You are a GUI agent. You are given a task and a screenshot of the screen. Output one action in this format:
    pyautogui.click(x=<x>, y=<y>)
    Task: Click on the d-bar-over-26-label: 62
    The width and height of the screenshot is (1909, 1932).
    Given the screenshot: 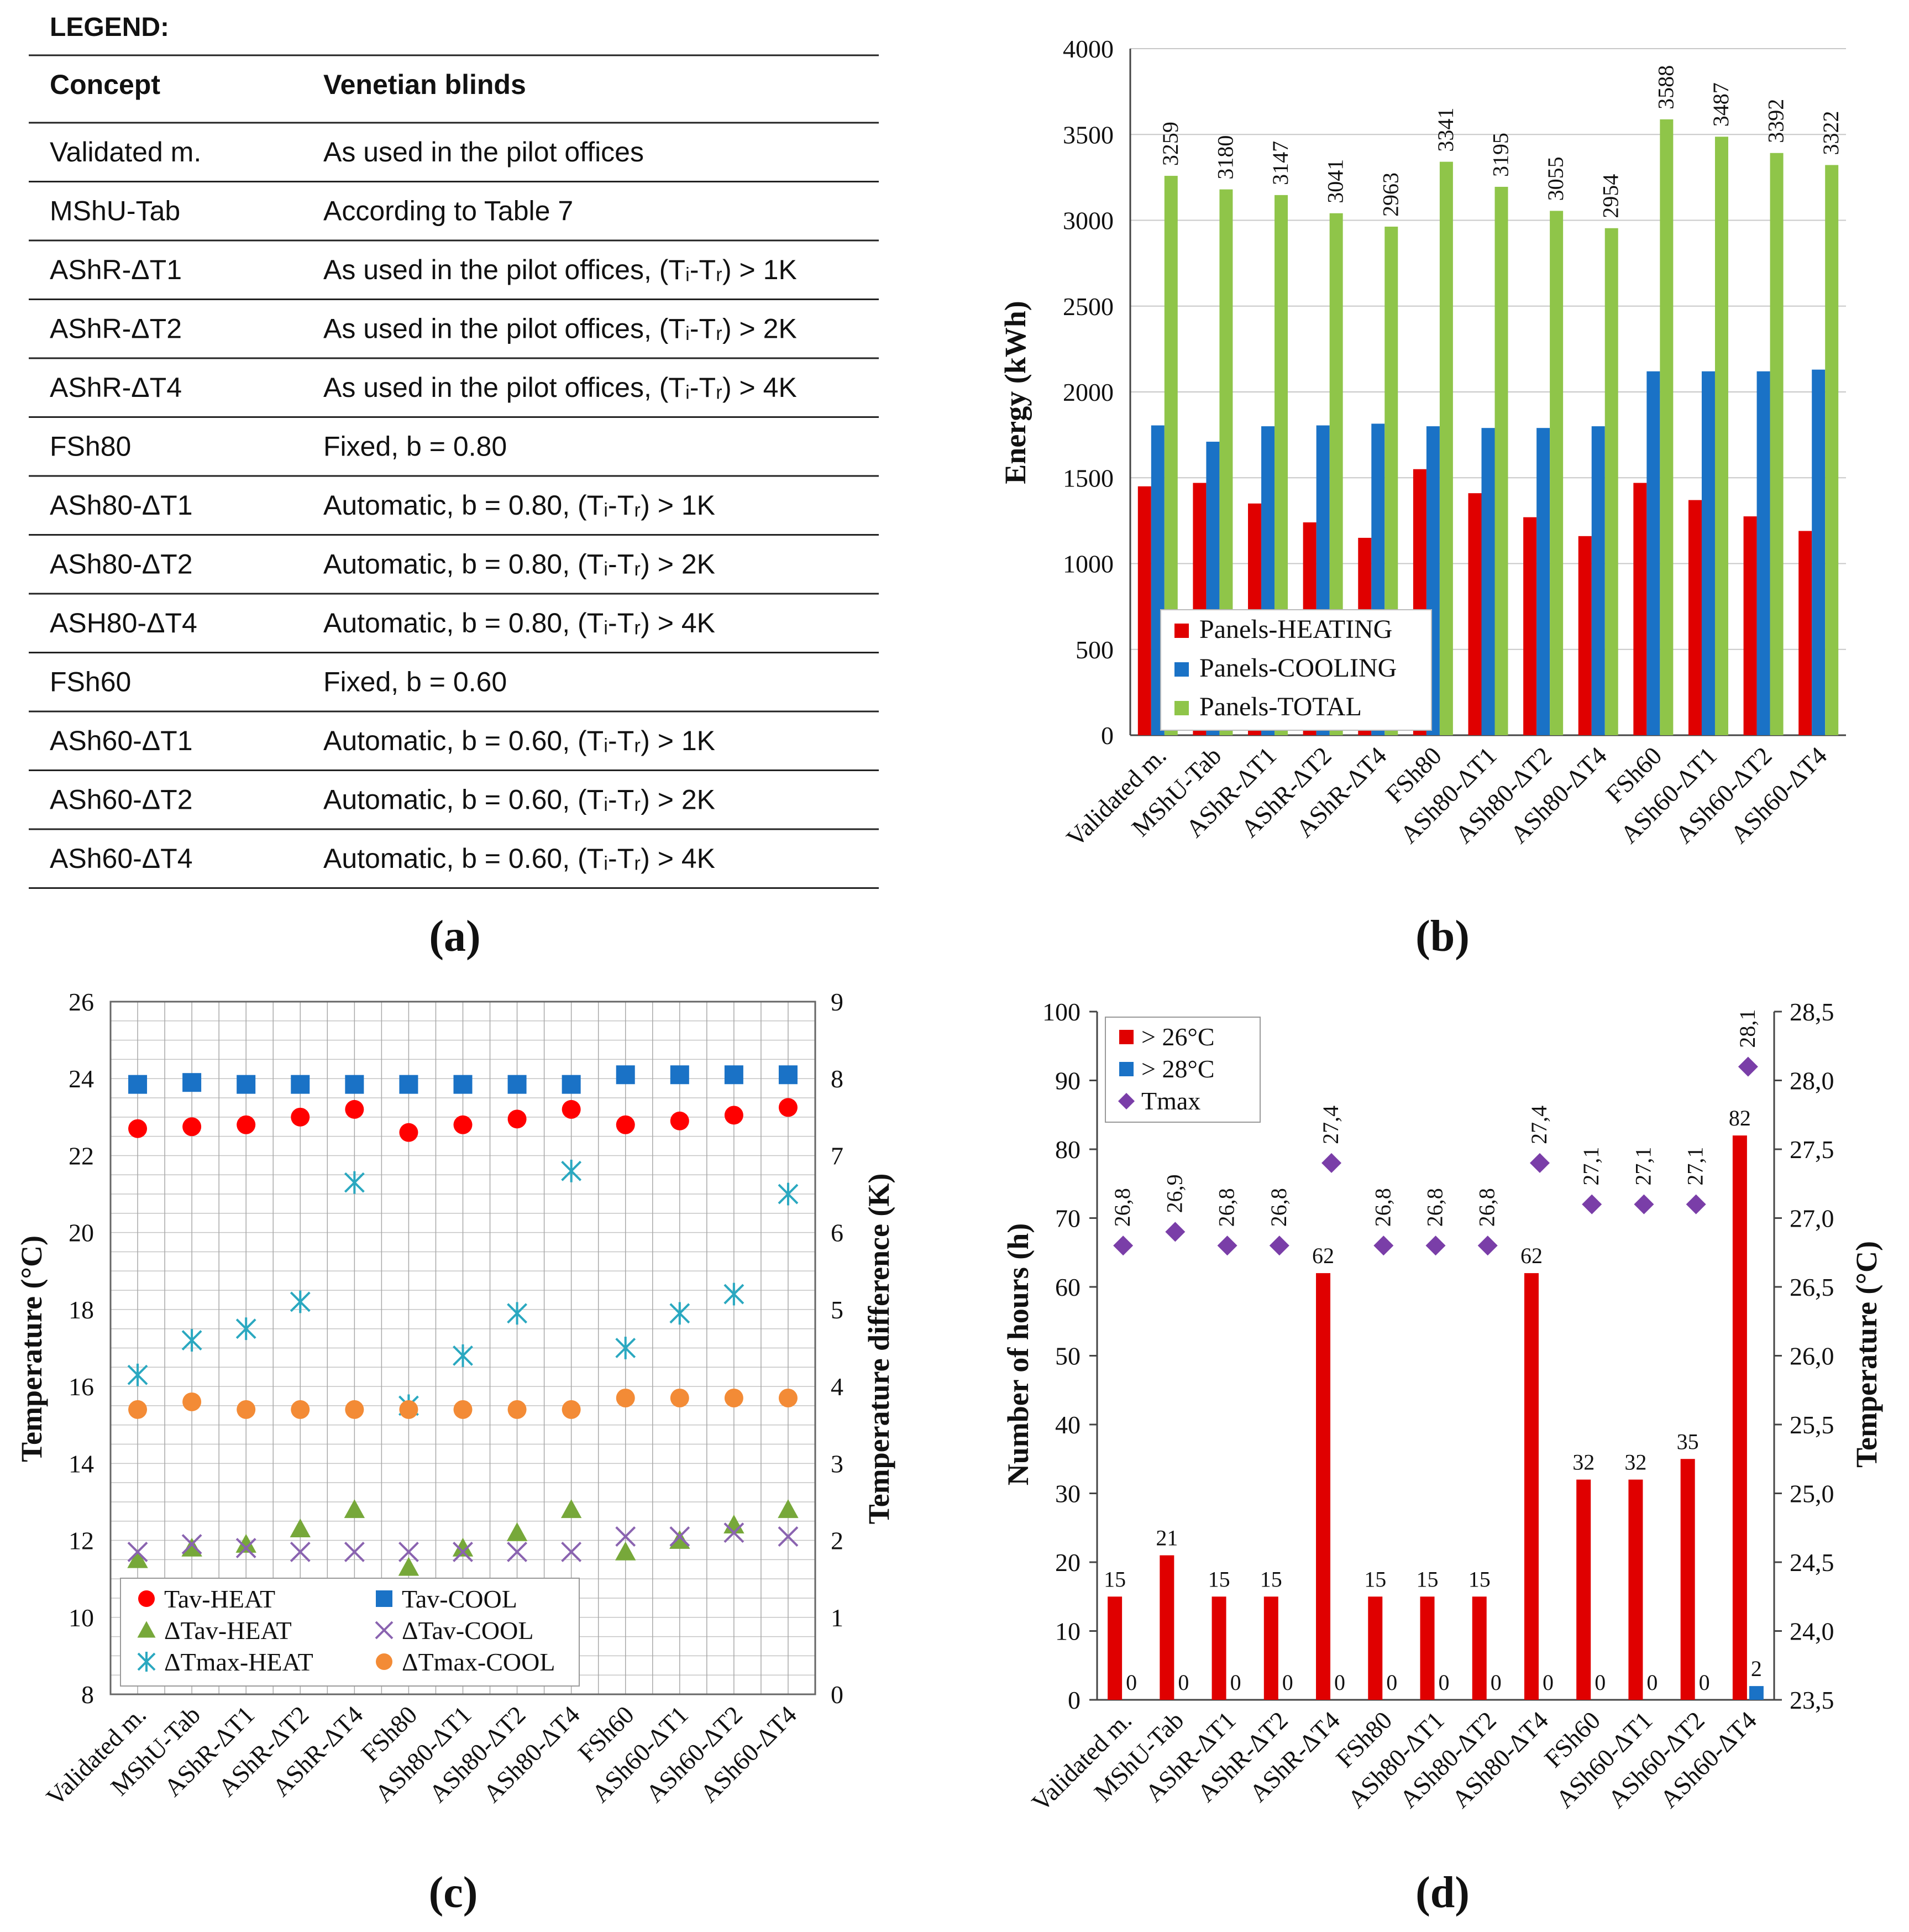 What is the action you would take?
    pyautogui.click(x=1323, y=1255)
    